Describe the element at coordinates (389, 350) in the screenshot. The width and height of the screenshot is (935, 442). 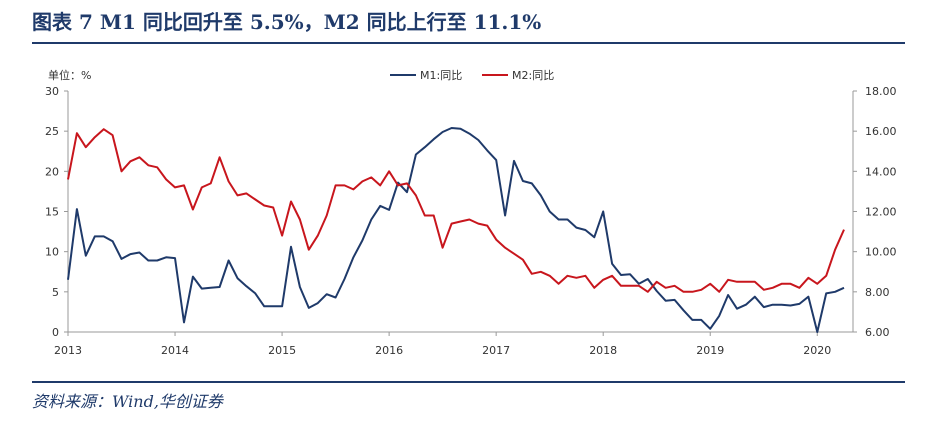
I see `x-axis-tick-label: 2016` at that location.